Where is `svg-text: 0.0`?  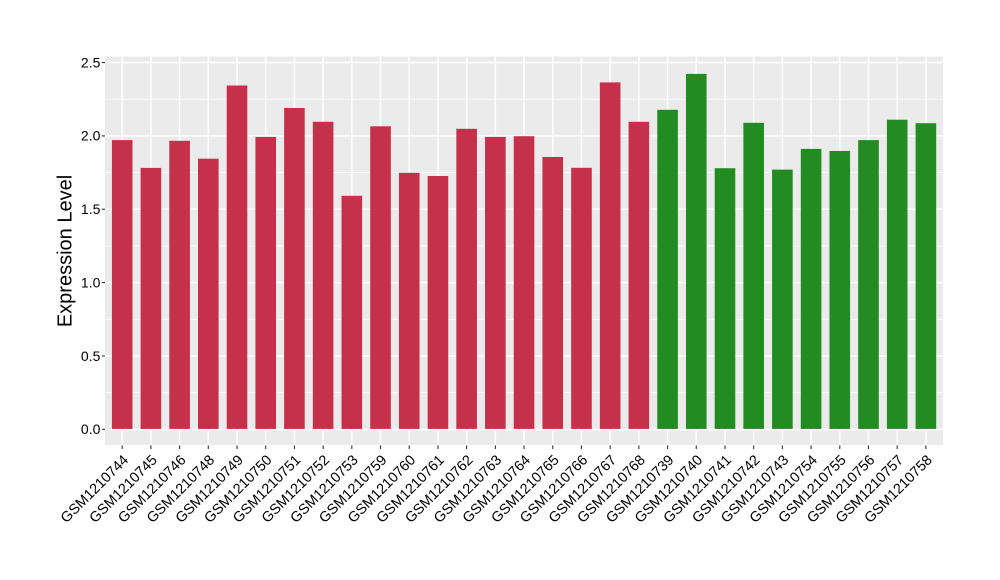
svg-text: 0.0 is located at coordinates (91, 429).